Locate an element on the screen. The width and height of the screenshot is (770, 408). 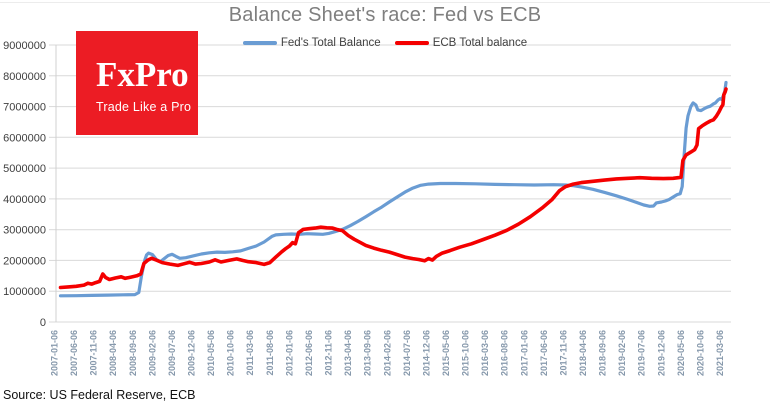
x-tick-label: 2019-07-06 is located at coordinates (642, 353).